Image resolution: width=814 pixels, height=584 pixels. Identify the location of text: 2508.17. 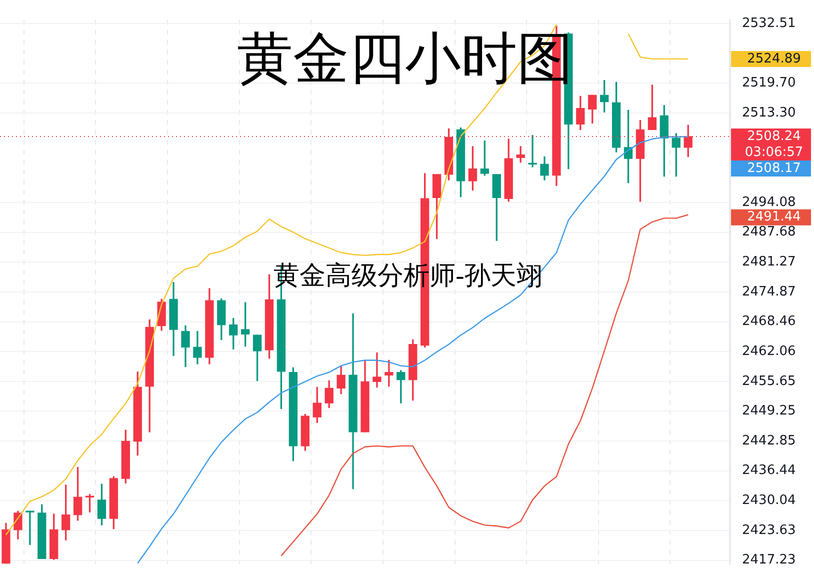
(774, 168).